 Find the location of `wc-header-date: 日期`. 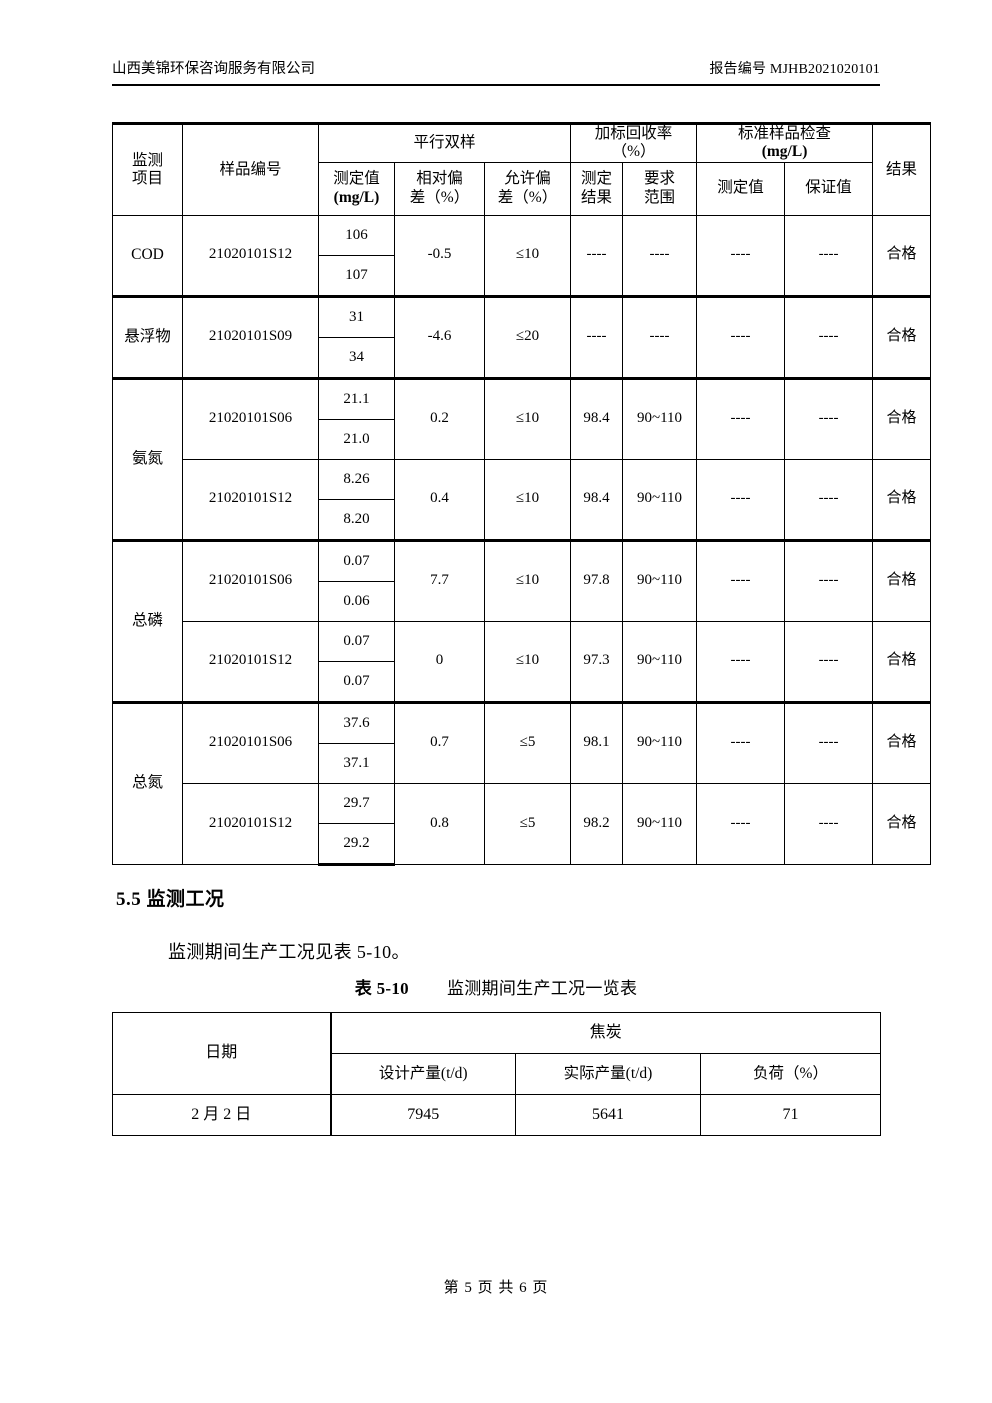

wc-header-date: 日期 is located at coordinates (222, 1053).